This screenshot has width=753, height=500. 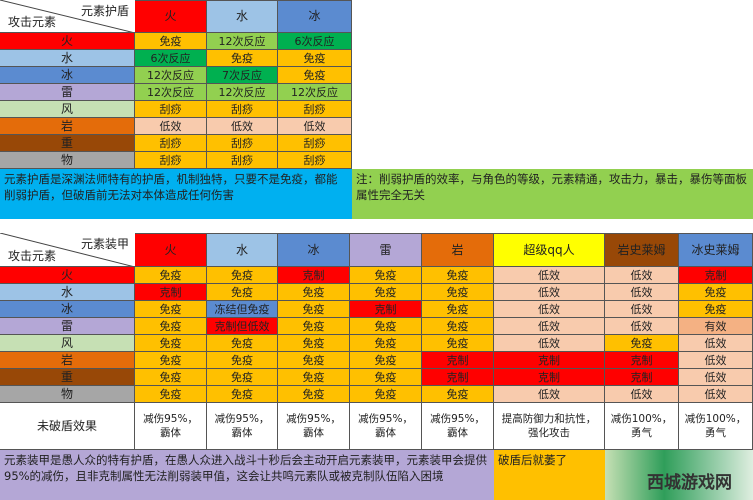 I want to click on armor-table-cell: 克制但低效, so click(x=242, y=326).